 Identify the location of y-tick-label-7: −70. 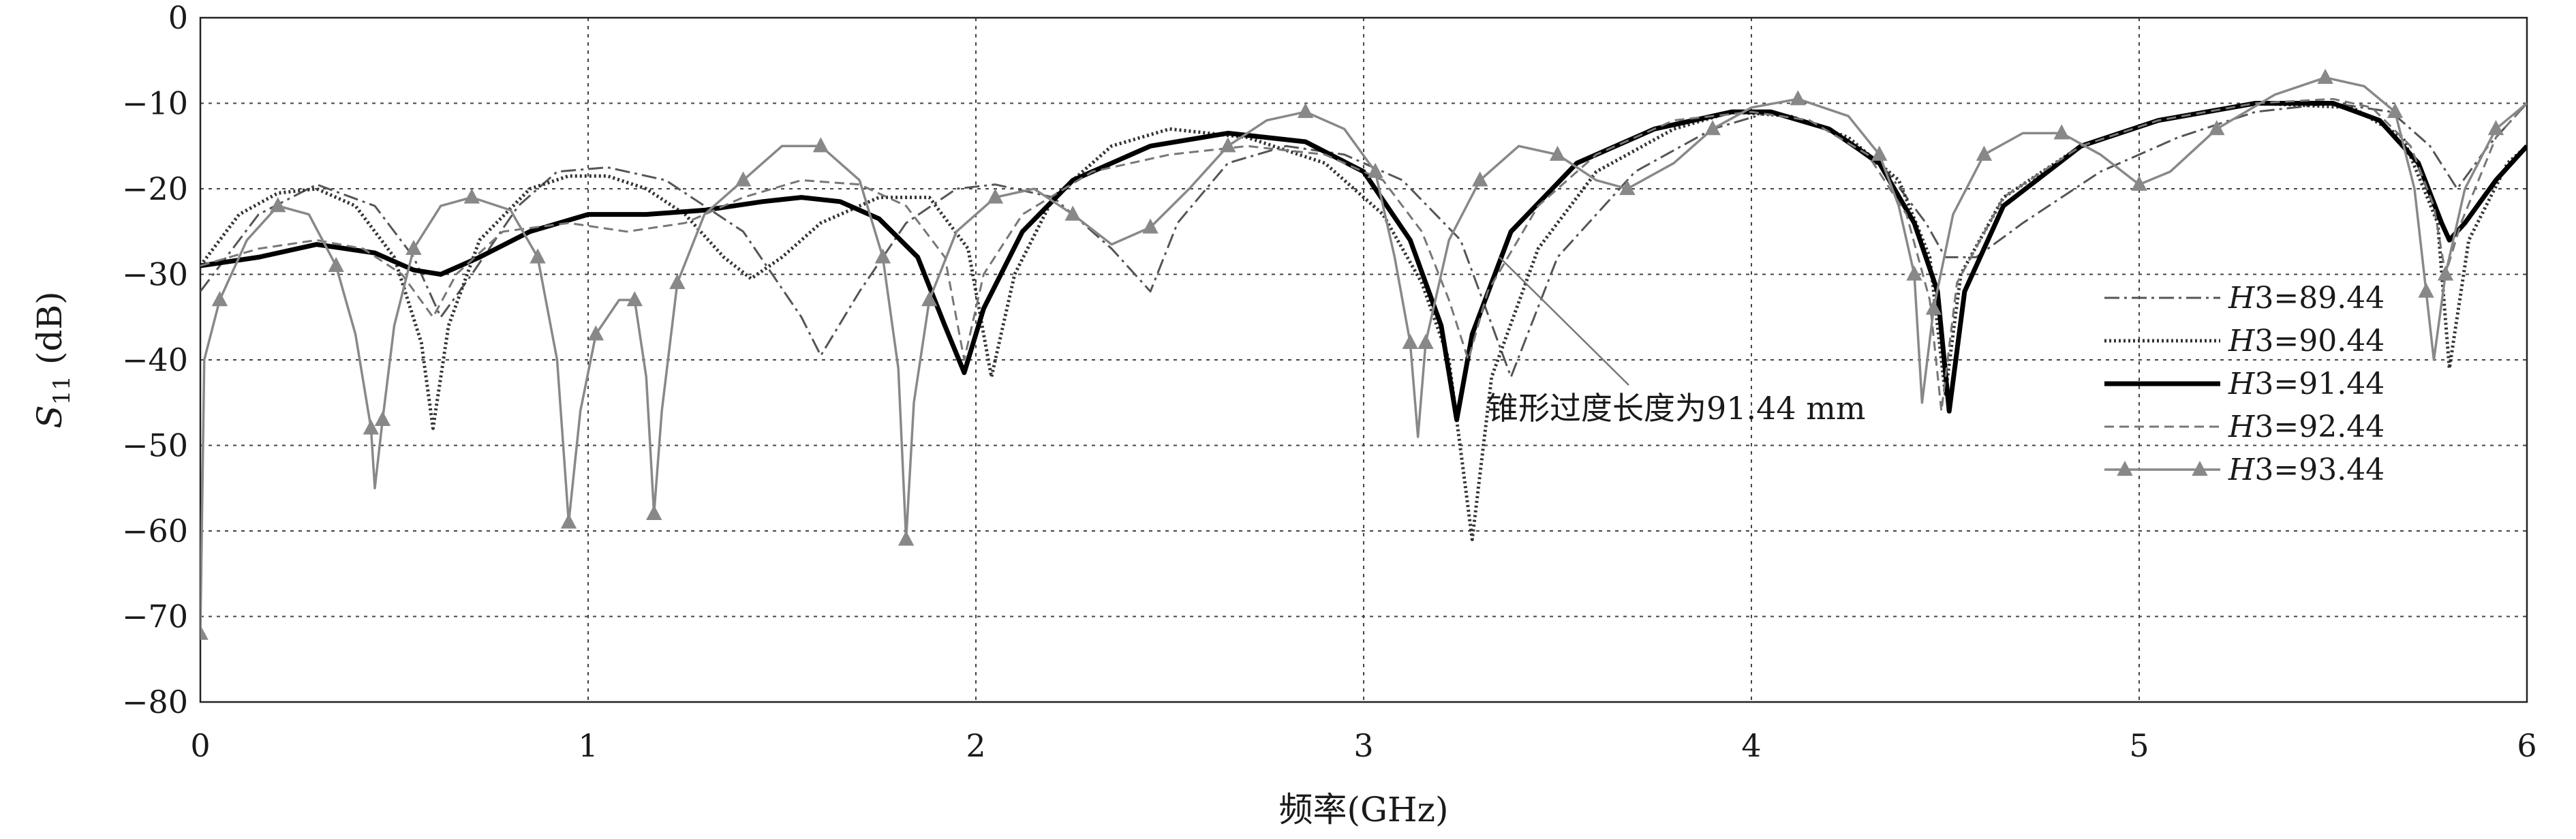
(155, 616).